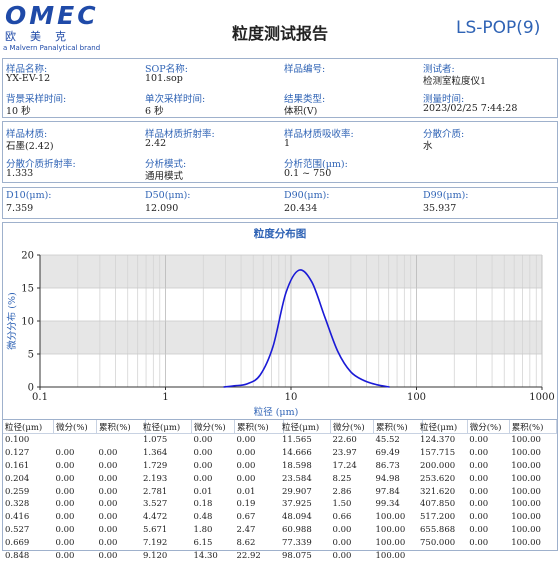  I want to click on table-row: 0.127 0.00 0.00, so click(74, 453).